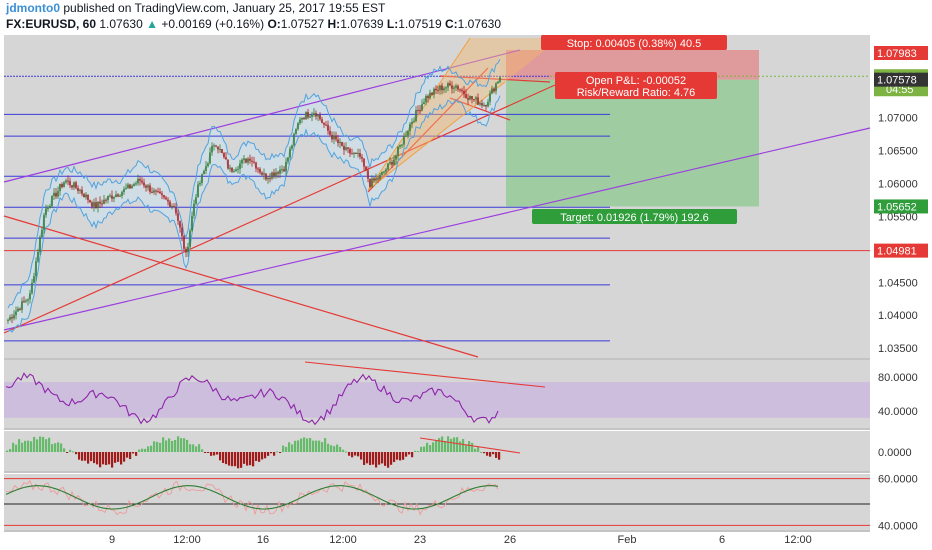 The height and width of the screenshot is (550, 932). Describe the element at coordinates (898, 217) in the screenshot. I see `price-tick-label: 1.05500` at that location.